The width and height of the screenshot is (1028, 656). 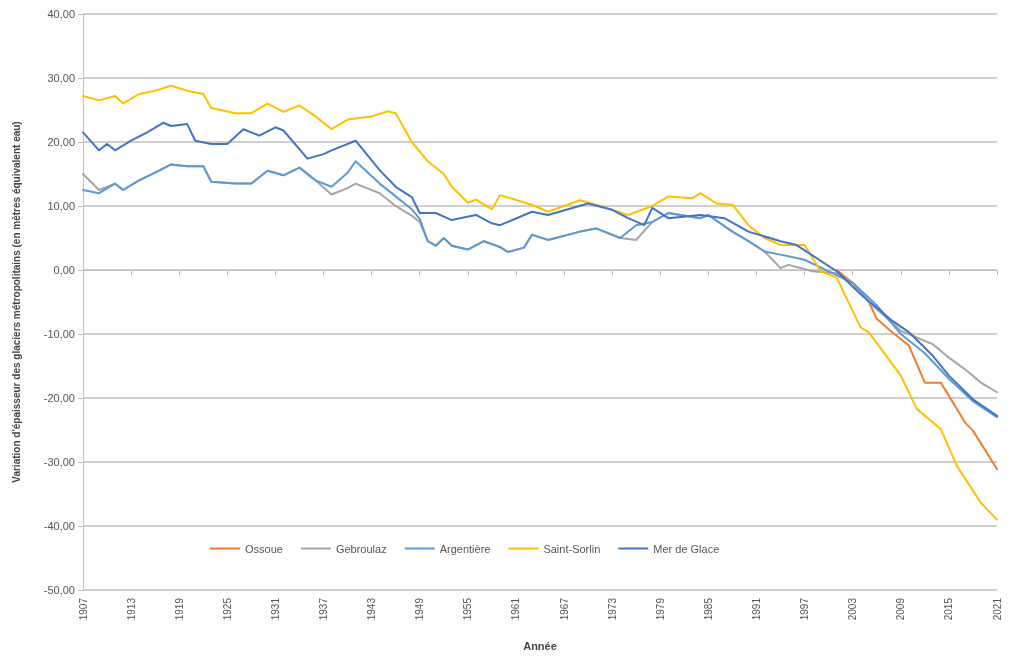 I want to click on y-tick-label: -40,00, so click(x=59, y=526).